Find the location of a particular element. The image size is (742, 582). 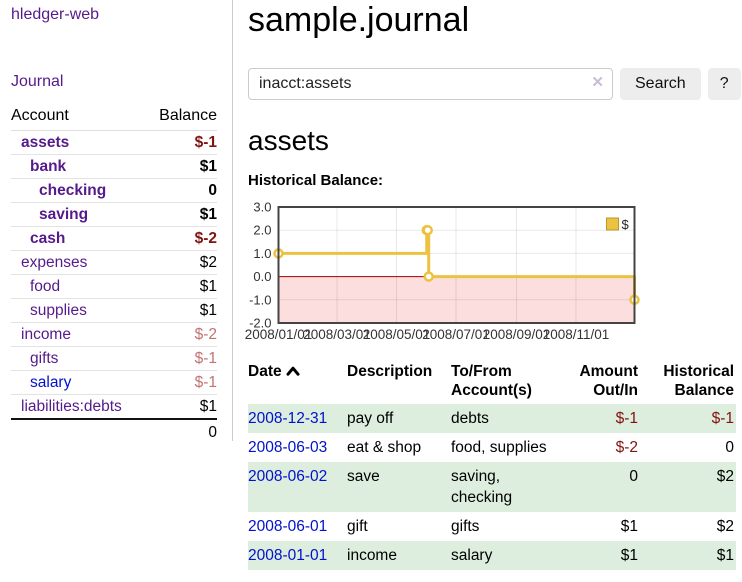

y-tick-label: -1.0 is located at coordinates (260, 299).